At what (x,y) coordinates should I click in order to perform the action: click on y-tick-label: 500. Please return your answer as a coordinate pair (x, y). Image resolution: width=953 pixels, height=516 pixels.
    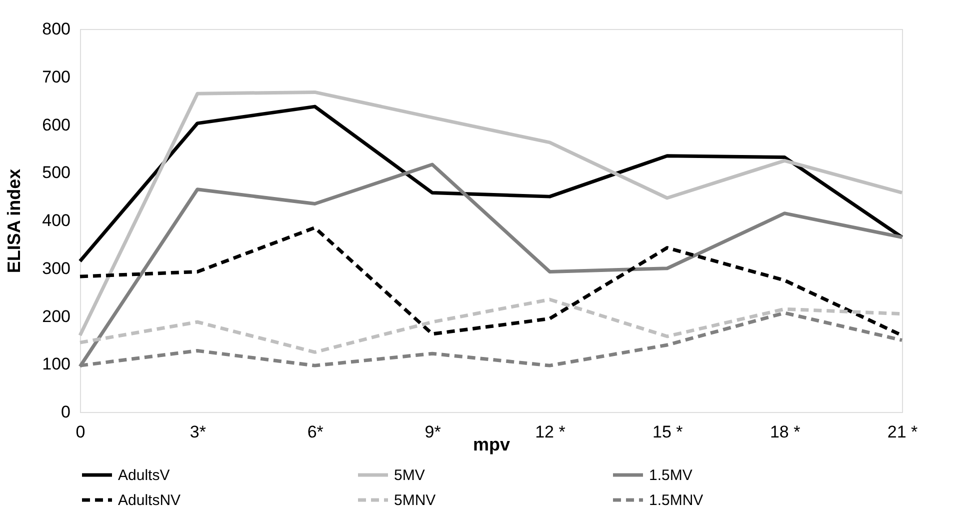
    Looking at the image, I should click on (56, 172).